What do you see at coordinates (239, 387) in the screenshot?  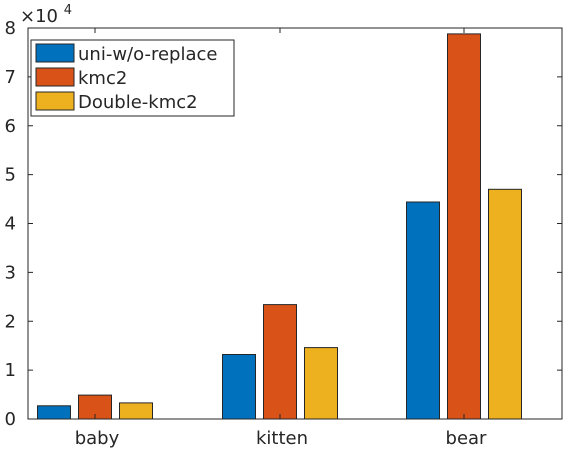 I see `bar-kitten-uni-w-o-replace` at bounding box center [239, 387].